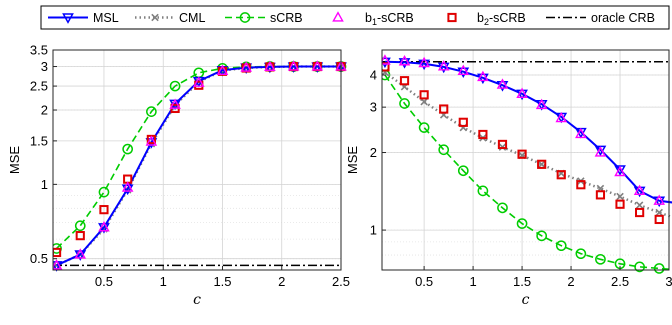 Image resolution: width=672 pixels, height=325 pixels. What do you see at coordinates (106, 18) in the screenshot?
I see `legend-label: MSL` at bounding box center [106, 18].